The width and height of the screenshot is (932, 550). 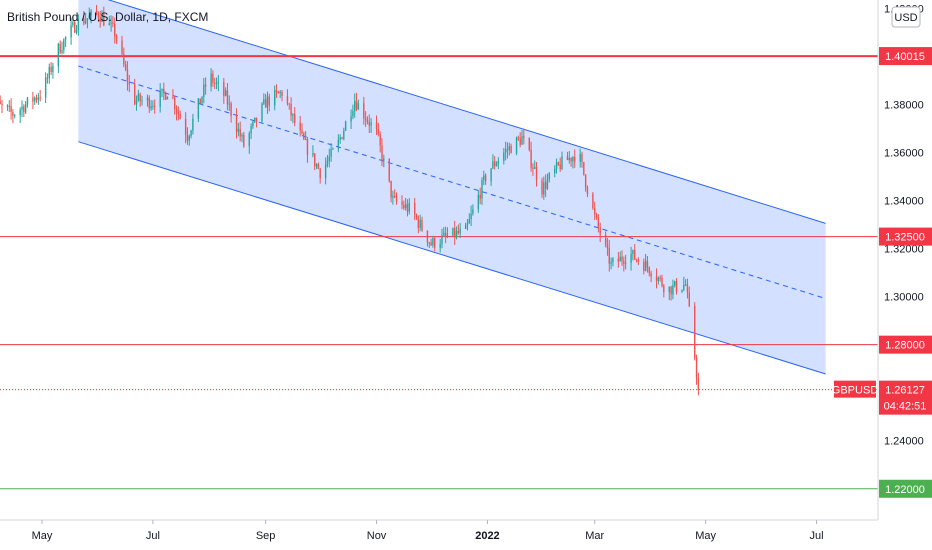 I want to click on price-axis-bg, so click(x=905, y=260).